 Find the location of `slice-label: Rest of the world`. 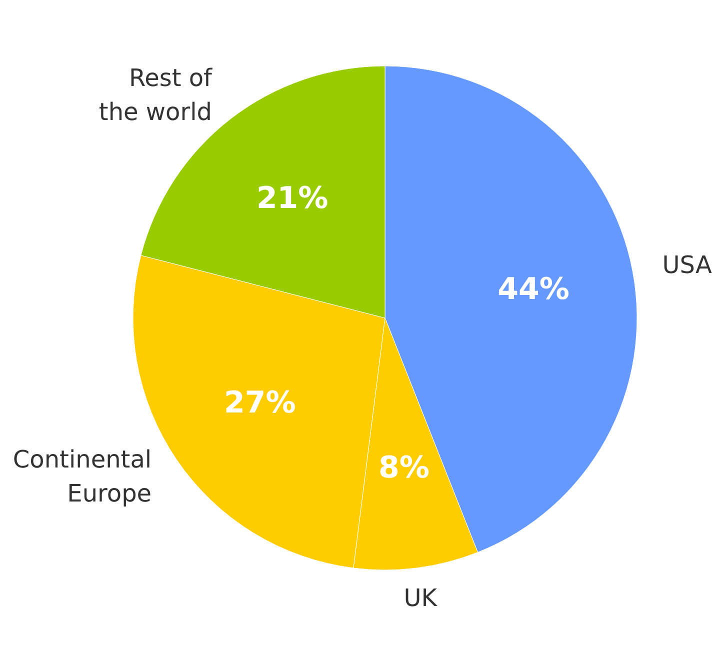

slice-label: Rest of the world is located at coordinates (155, 95).